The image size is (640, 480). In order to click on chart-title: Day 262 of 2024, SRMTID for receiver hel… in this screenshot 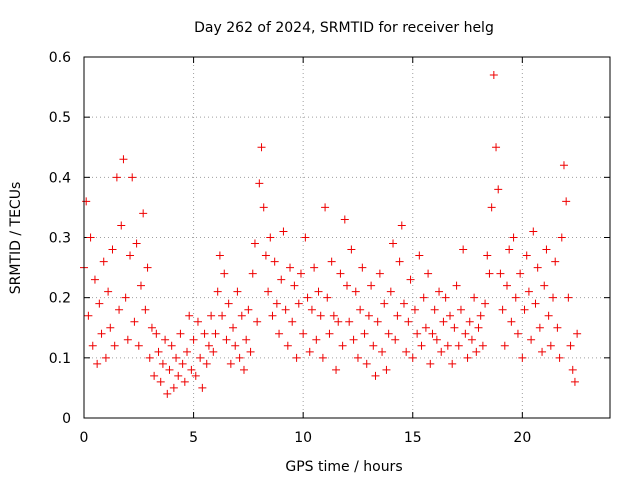, I will do `click(344, 28)`.